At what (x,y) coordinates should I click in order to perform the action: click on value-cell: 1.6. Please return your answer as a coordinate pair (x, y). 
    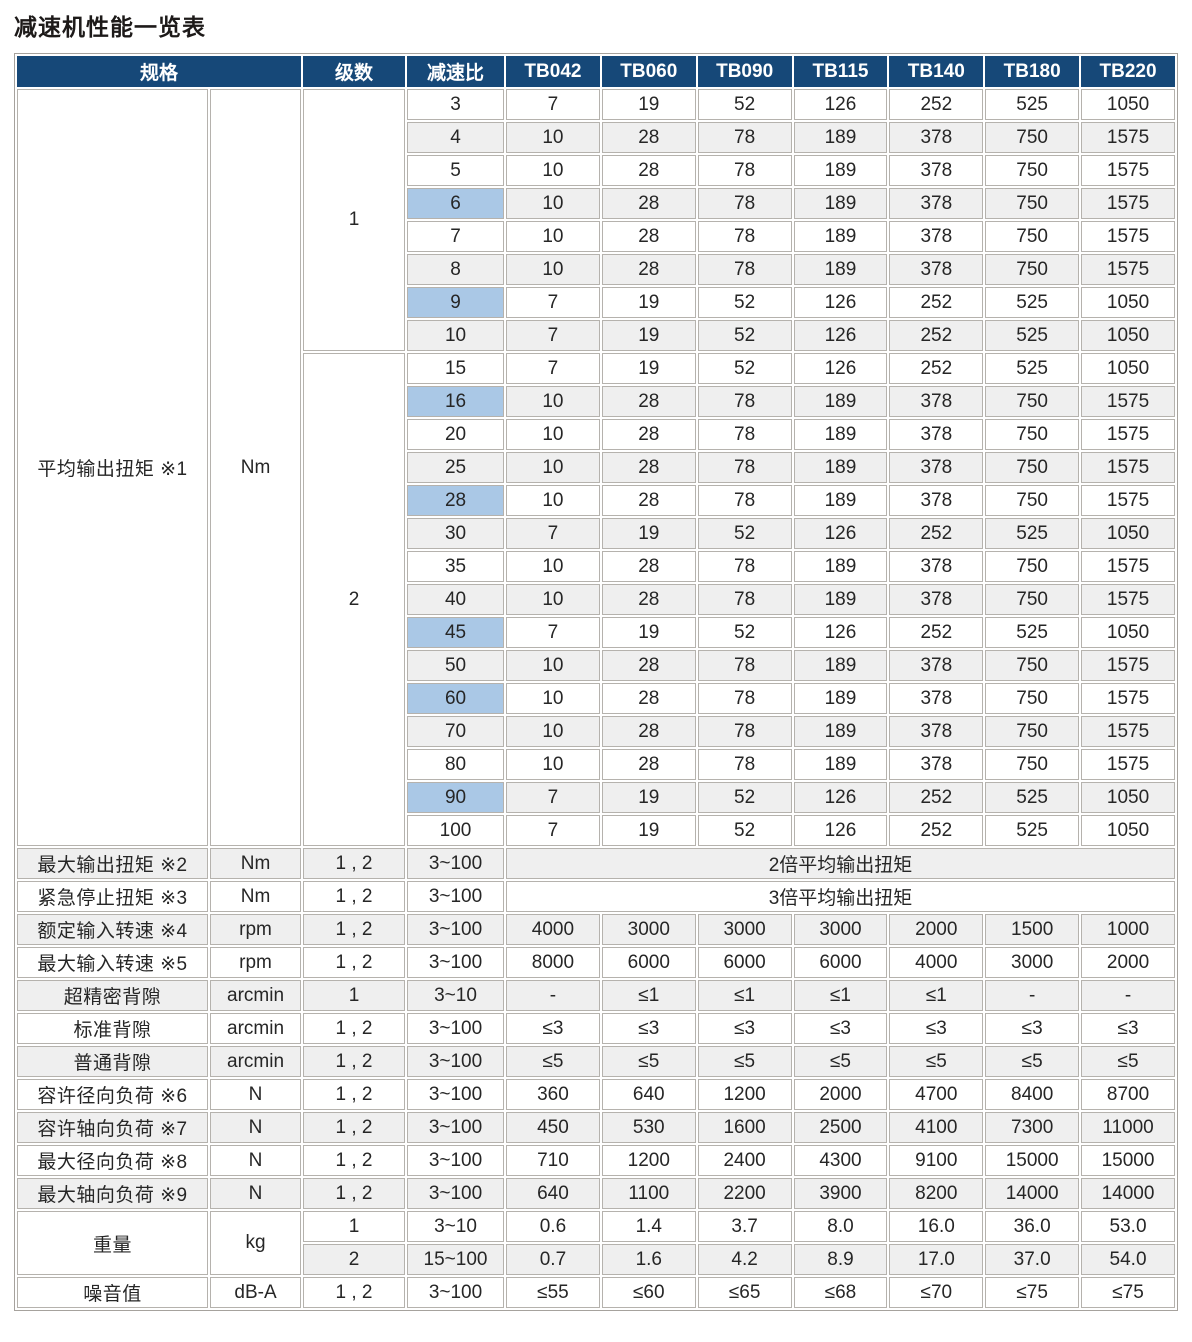
    Looking at the image, I should click on (648, 1259).